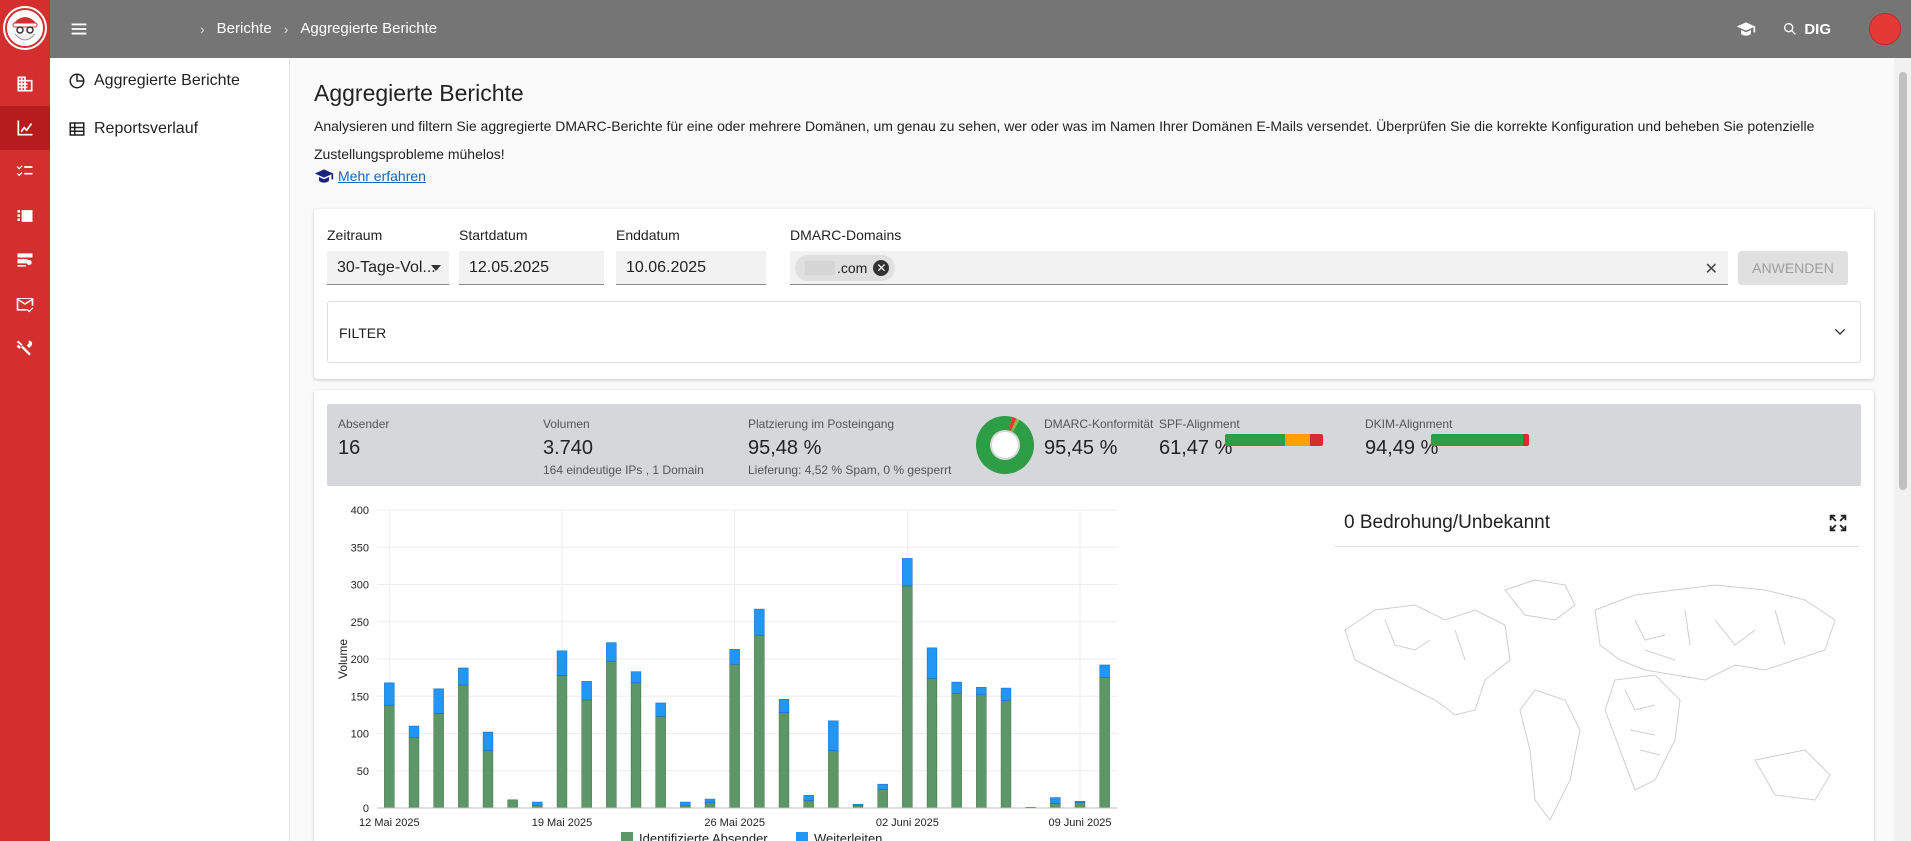 The height and width of the screenshot is (841, 1911). What do you see at coordinates (1793, 268) in the screenshot?
I see `apply-button: ANWENDEN` at bounding box center [1793, 268].